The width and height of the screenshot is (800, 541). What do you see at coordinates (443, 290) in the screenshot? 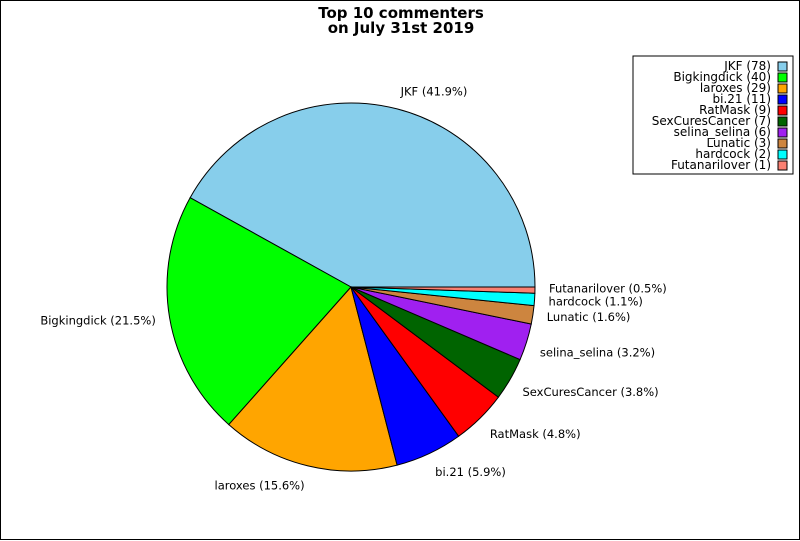
I see `pie-slice-Futanarilover` at bounding box center [443, 290].